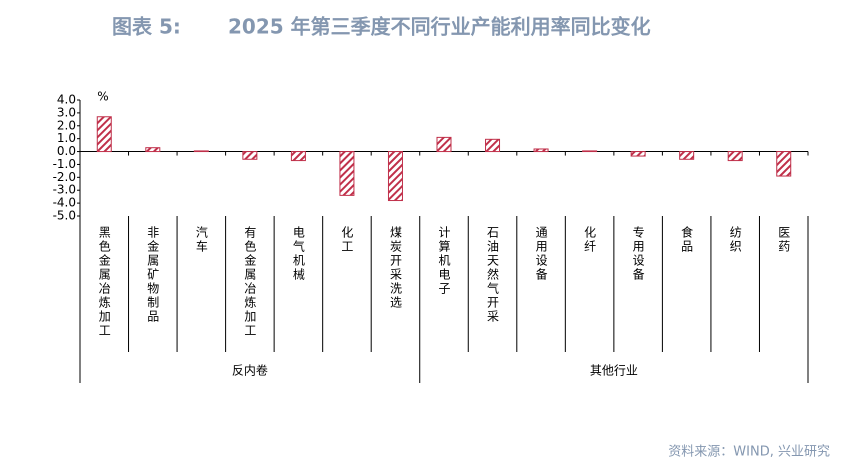  What do you see at coordinates (590, 240) in the screenshot?
I see `x-tick-label: 化纤` at bounding box center [590, 240].